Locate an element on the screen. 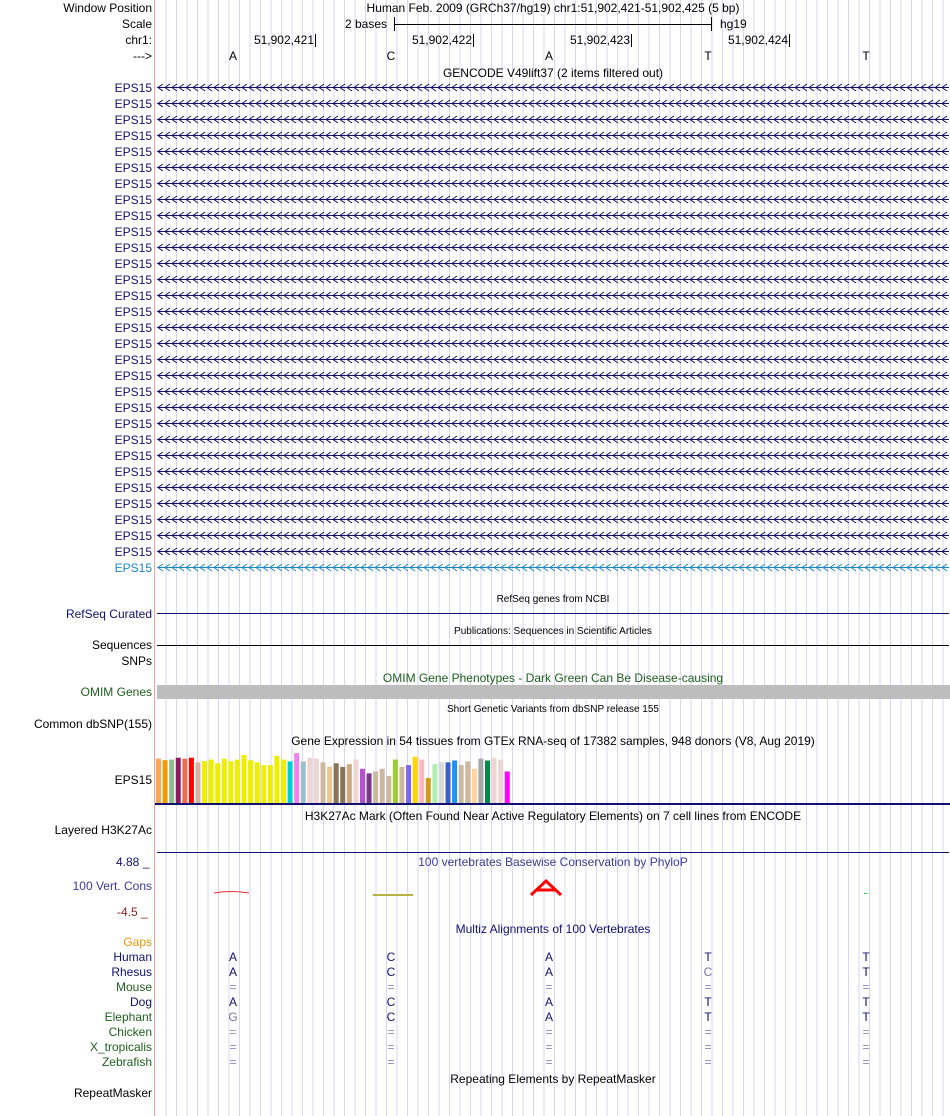 This screenshot has height=1116, width=950. omim-gene-bar is located at coordinates (553, 692).